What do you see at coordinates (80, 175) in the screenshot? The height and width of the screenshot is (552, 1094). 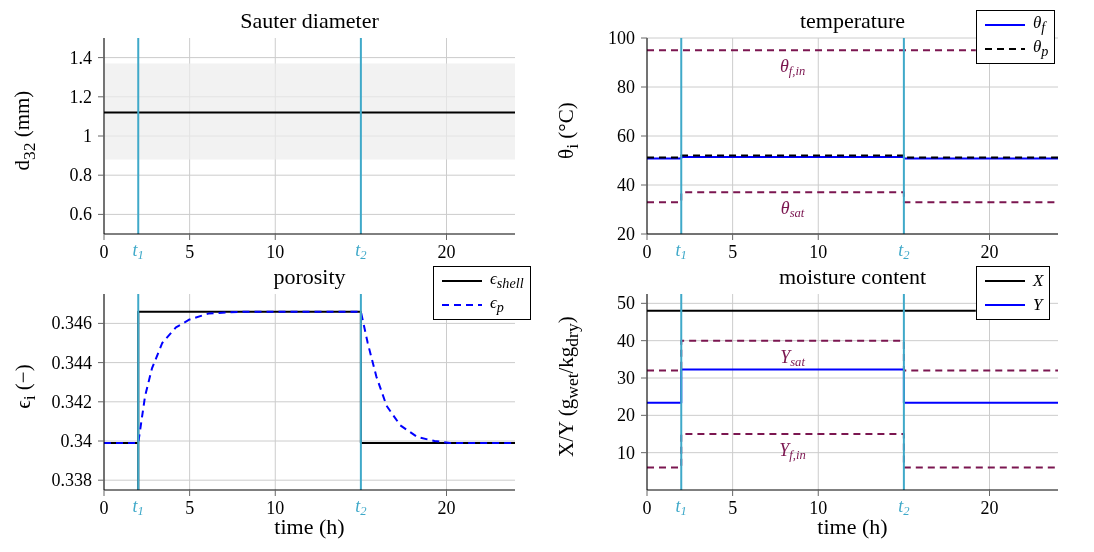 I see `y-tick-label: 0.8` at bounding box center [80, 175].